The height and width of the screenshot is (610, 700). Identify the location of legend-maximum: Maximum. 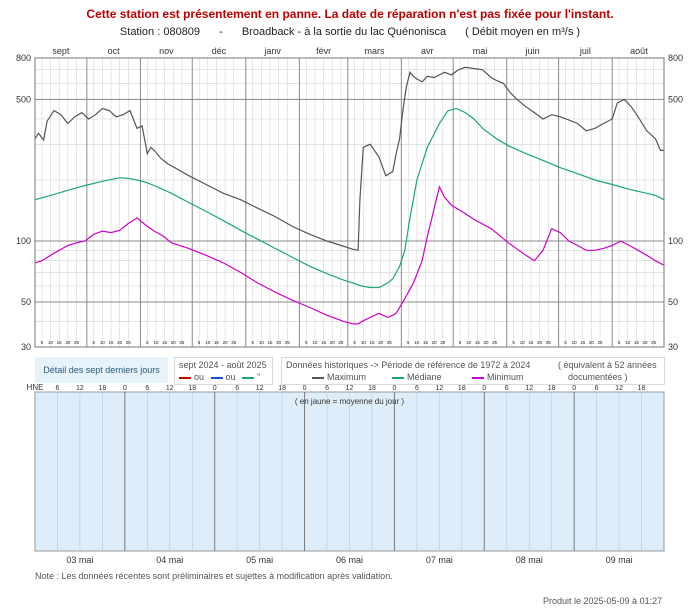
(339, 377).